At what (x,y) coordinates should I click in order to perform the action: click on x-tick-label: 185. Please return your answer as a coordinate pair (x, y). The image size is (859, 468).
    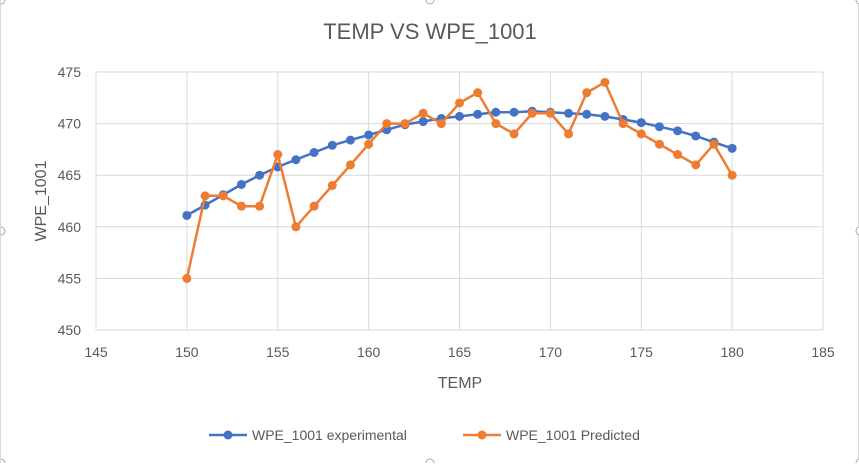
    Looking at the image, I should click on (823, 352).